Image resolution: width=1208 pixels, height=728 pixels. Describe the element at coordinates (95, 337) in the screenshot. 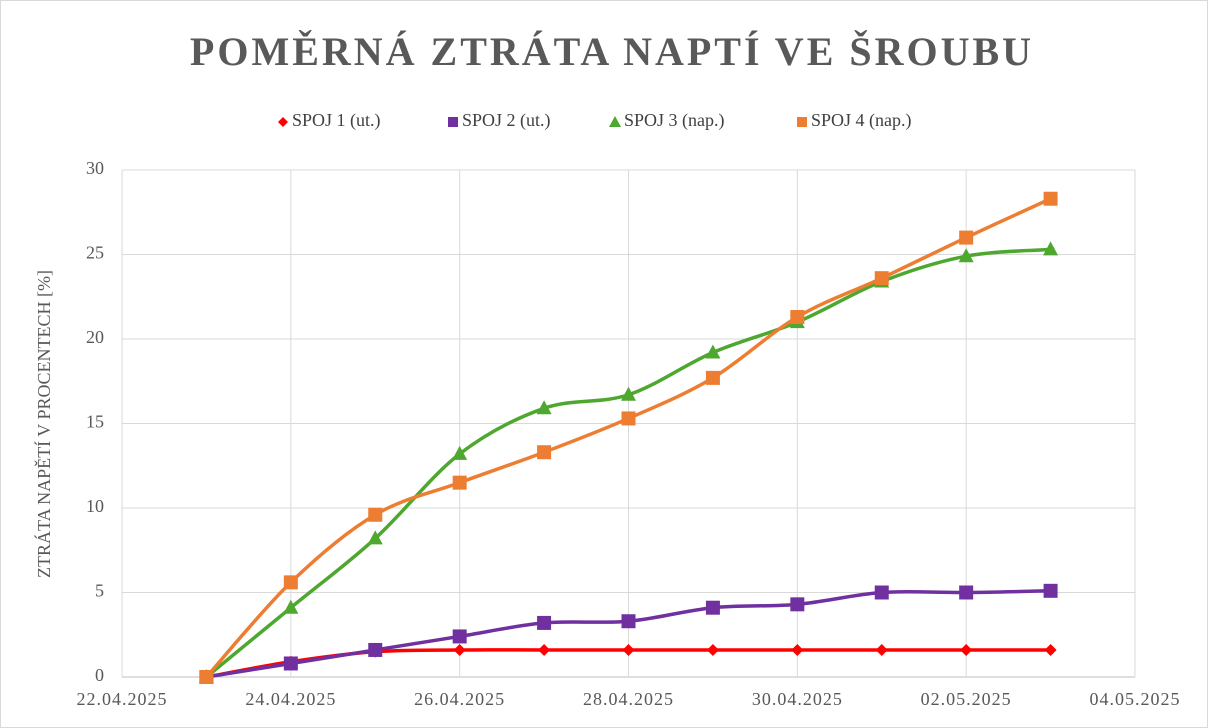

I see `y-tick-label: 20` at that location.